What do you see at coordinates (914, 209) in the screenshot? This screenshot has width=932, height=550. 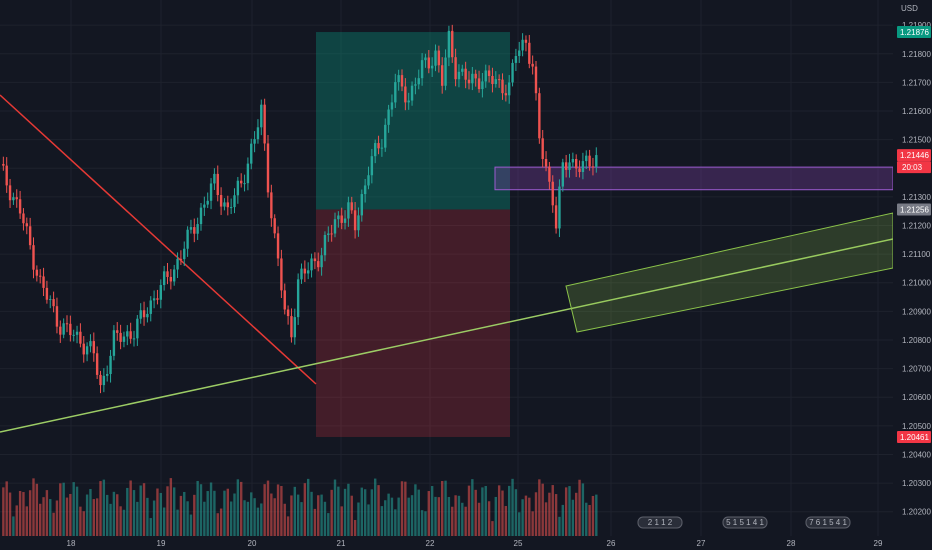 I see `price-tag` at bounding box center [914, 209].